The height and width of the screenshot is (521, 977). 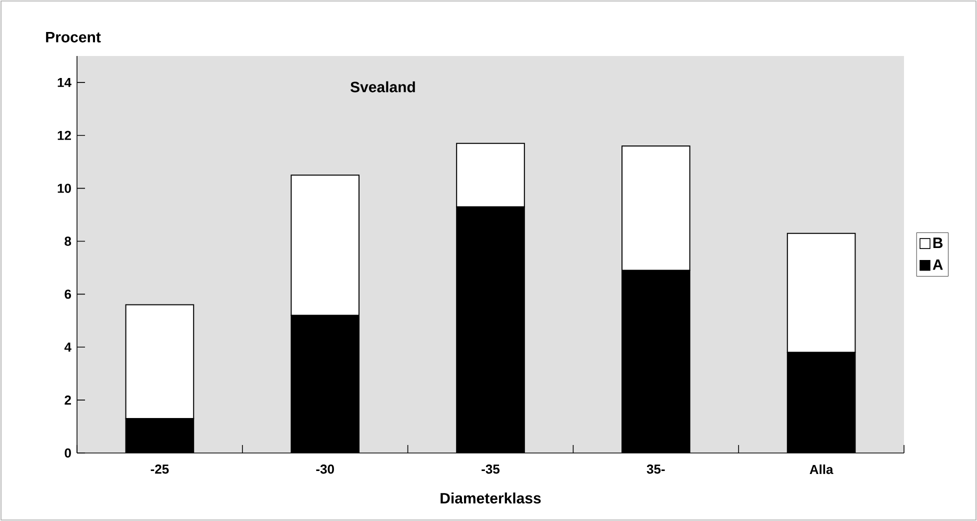 I want to click on x-tick-label: -30, so click(x=325, y=469).